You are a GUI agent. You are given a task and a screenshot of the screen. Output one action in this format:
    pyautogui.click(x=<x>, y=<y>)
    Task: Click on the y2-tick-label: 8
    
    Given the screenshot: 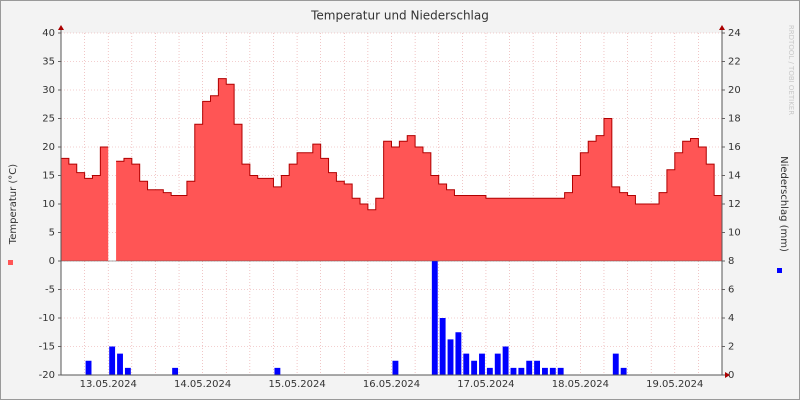 What is the action you would take?
    pyautogui.click(x=731, y=261)
    